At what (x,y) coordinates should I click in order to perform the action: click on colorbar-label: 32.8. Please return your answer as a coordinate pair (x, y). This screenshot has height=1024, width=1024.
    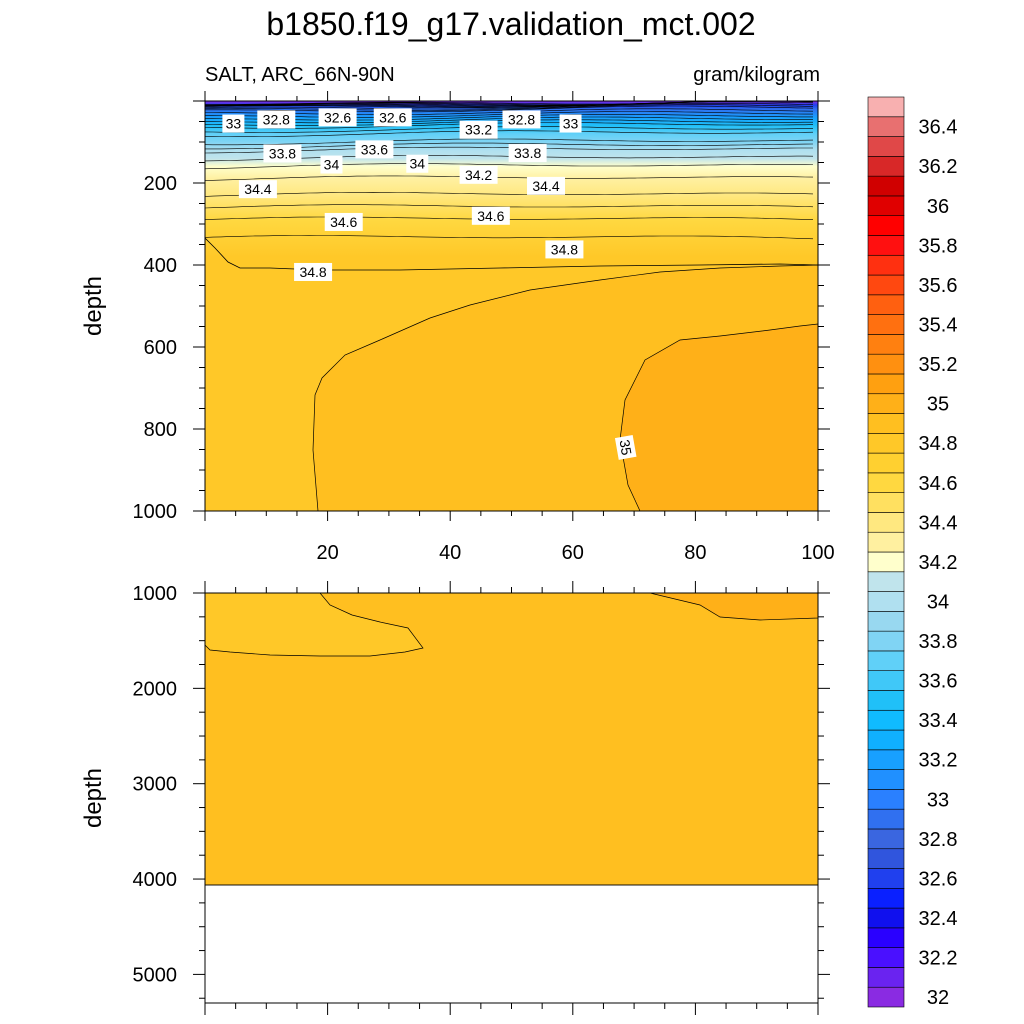
    Looking at the image, I should click on (938, 840).